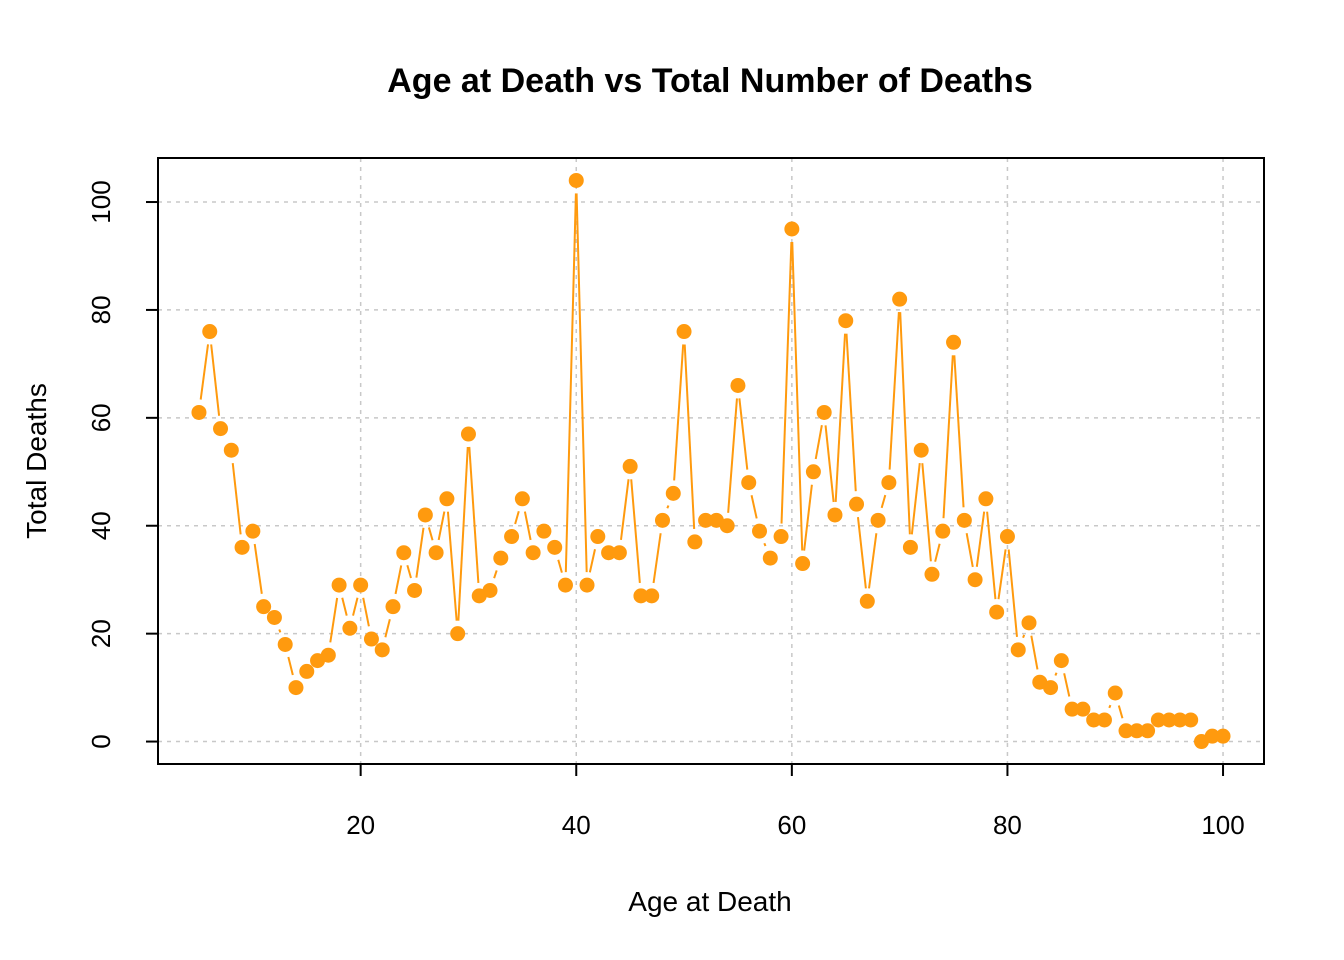 This screenshot has height=960, width=1344. I want to click on chart-title: Age at Death vs Total Number of Deaths, so click(710, 81).